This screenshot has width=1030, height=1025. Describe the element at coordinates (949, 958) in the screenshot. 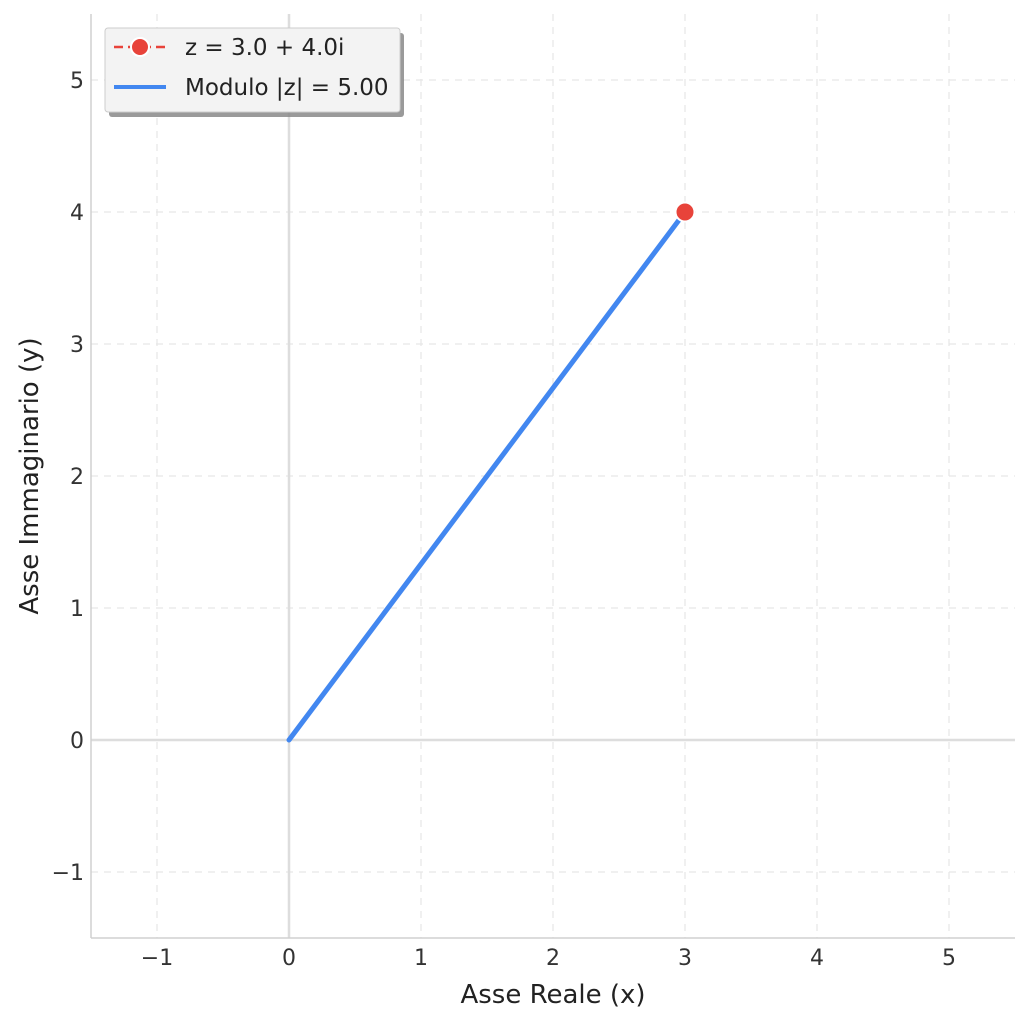

I see `x-tick-label-6: 5` at that location.